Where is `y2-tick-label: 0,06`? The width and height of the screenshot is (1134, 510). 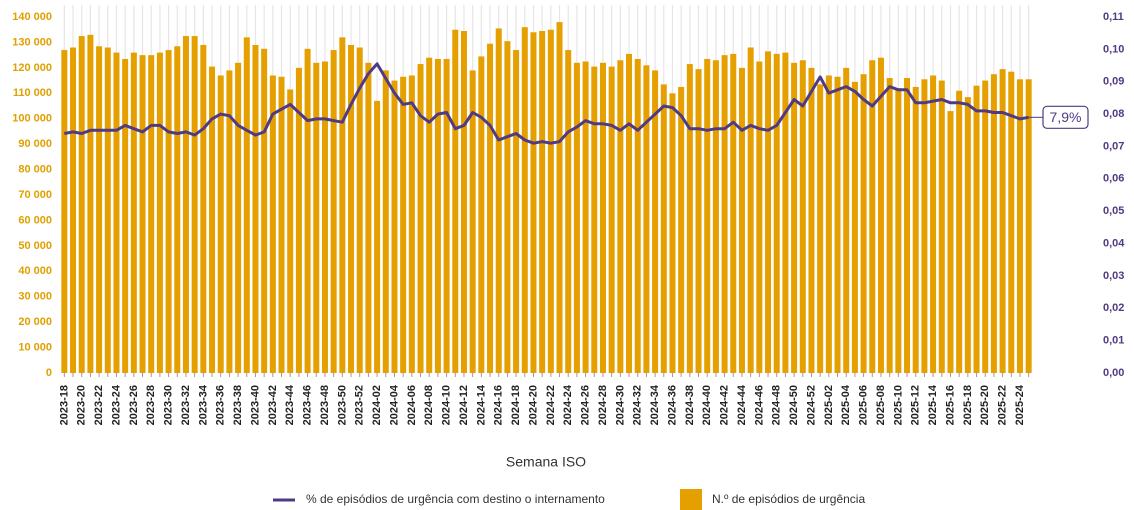 y2-tick-label: 0,06 is located at coordinates (1113, 179).